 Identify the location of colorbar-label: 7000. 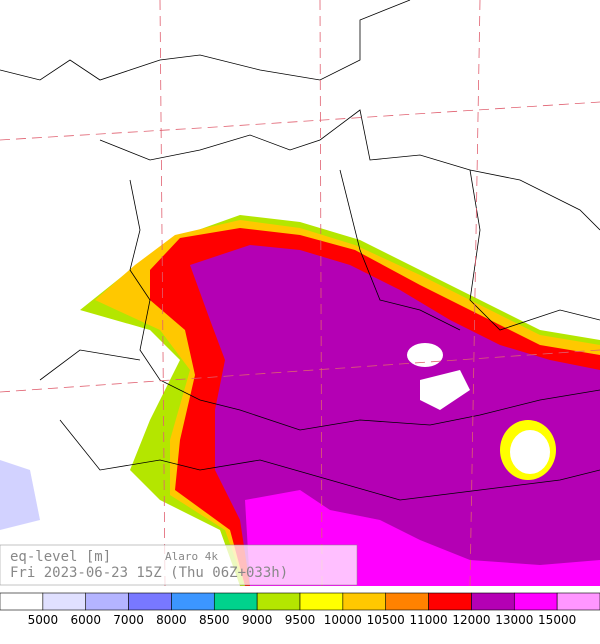
(128, 620).